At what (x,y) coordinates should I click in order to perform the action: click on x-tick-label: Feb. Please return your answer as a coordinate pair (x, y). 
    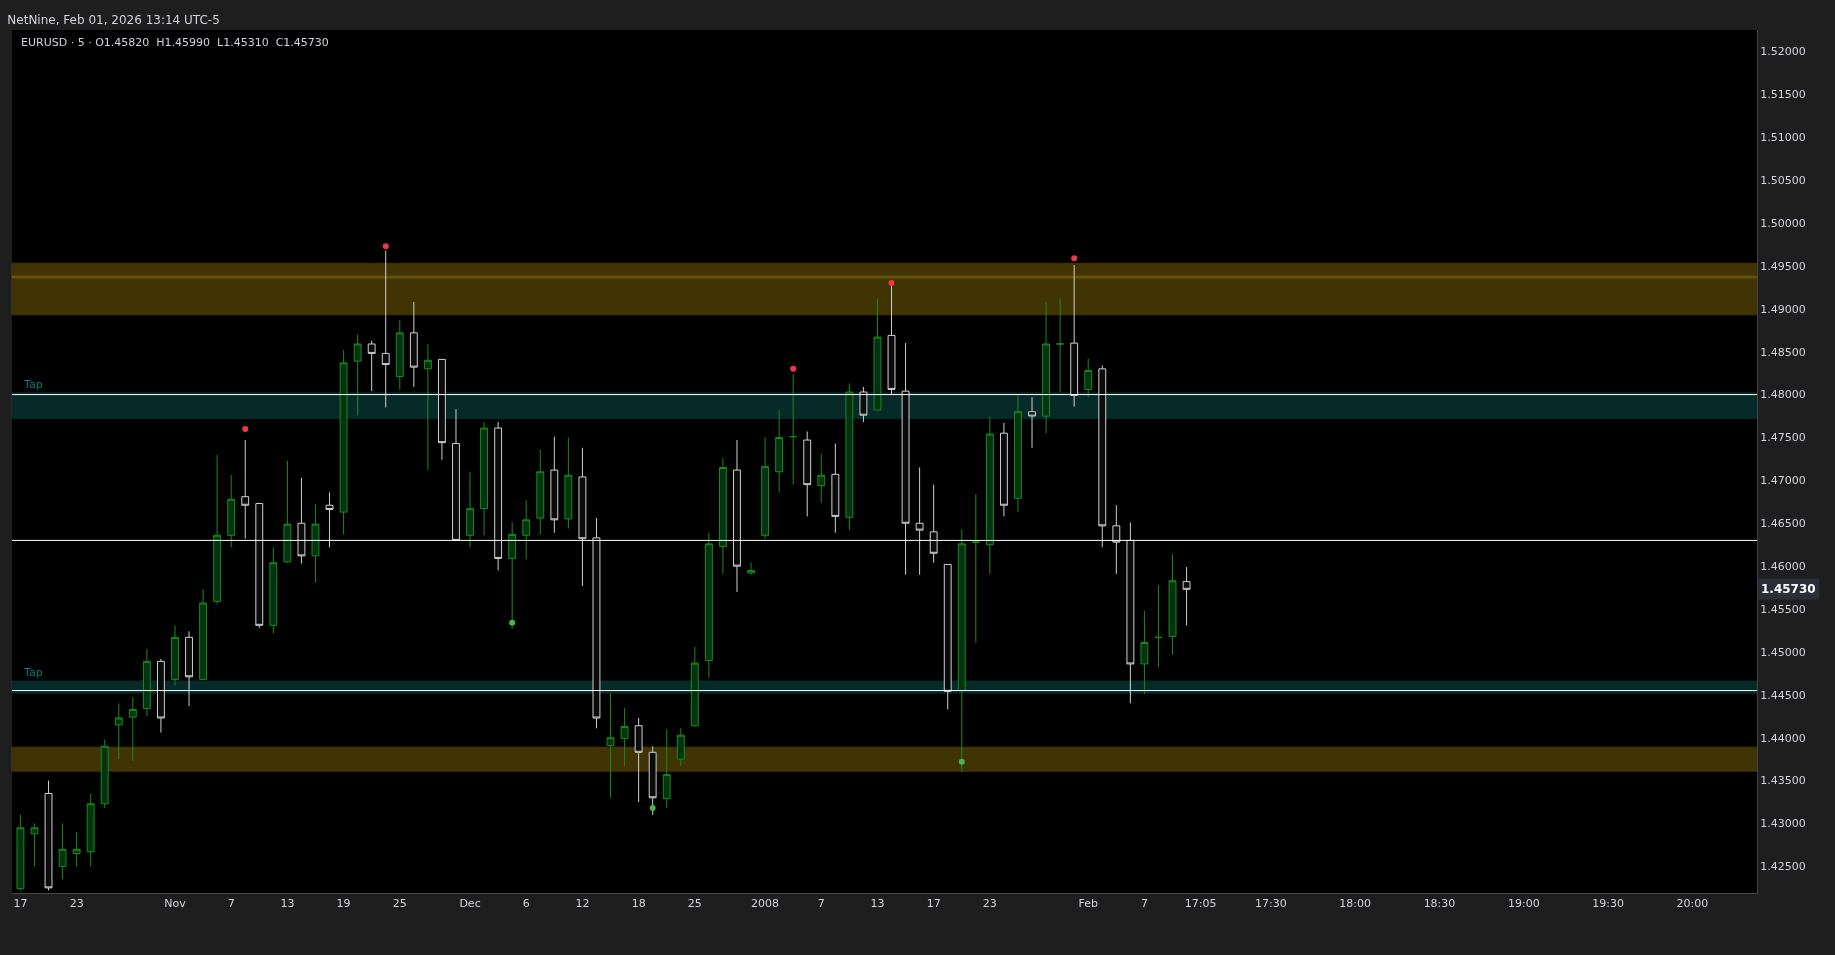
    Looking at the image, I should click on (1088, 904).